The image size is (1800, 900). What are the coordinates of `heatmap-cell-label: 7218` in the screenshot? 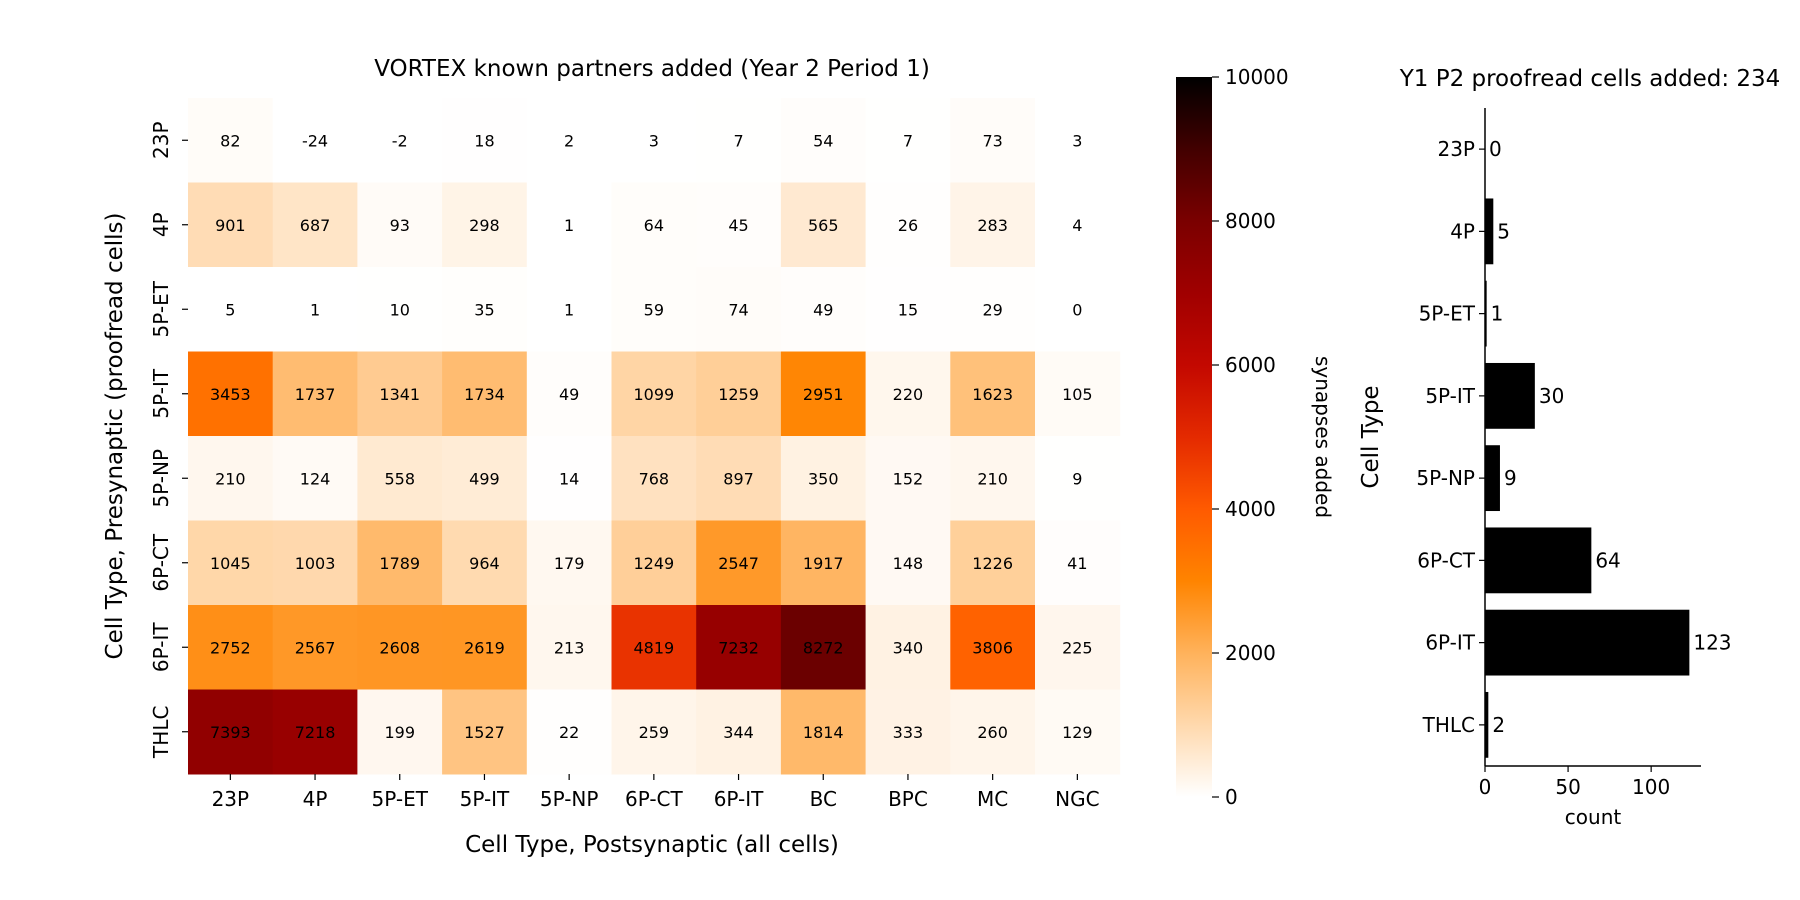 It's located at (315, 732).